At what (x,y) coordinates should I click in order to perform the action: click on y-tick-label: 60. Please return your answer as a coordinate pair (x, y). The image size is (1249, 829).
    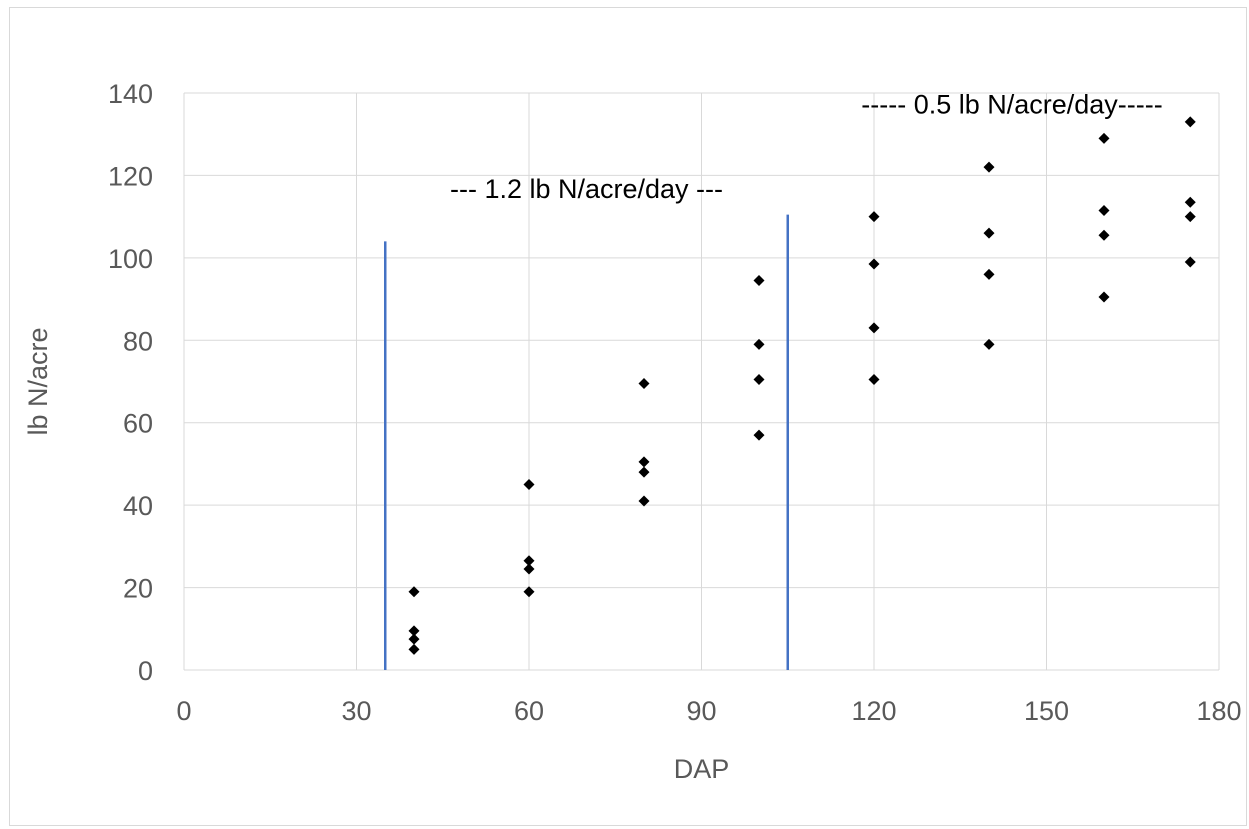
    Looking at the image, I should click on (138, 424).